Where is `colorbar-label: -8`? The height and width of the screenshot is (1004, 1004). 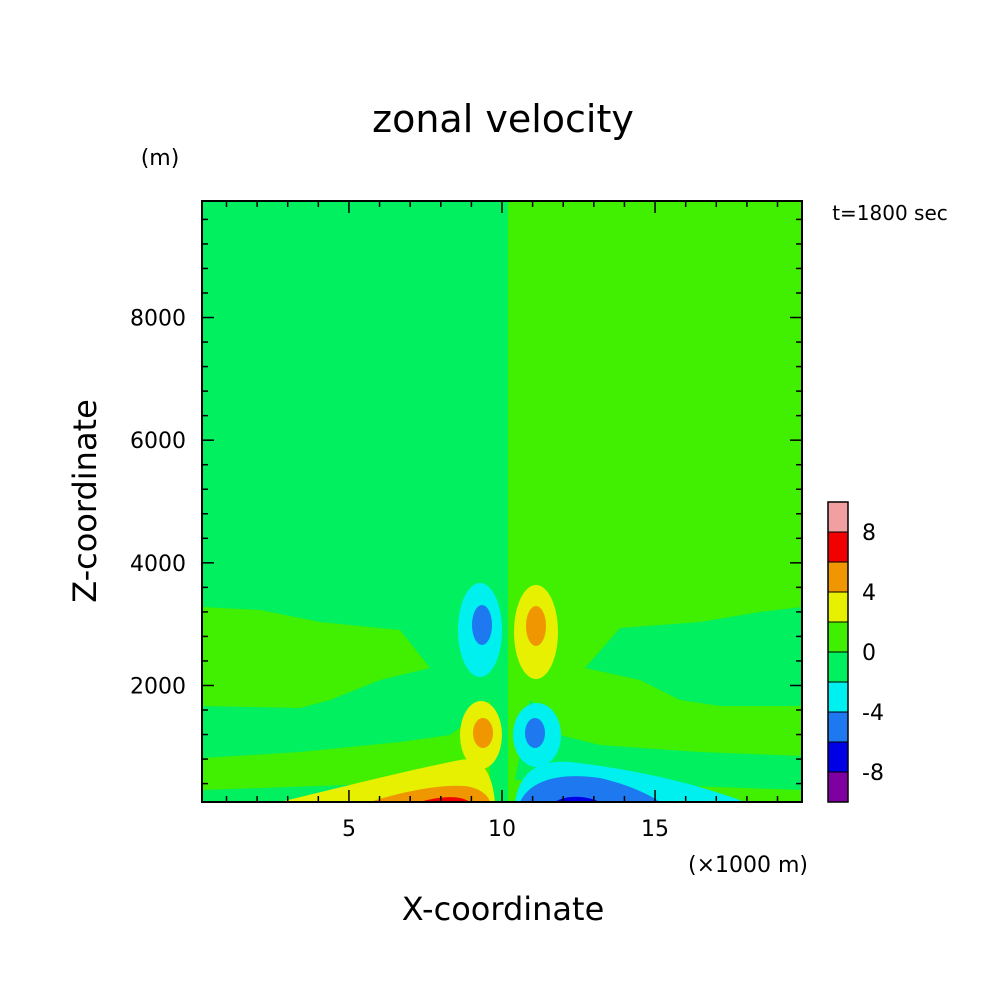
colorbar-label: -8 is located at coordinates (873, 773).